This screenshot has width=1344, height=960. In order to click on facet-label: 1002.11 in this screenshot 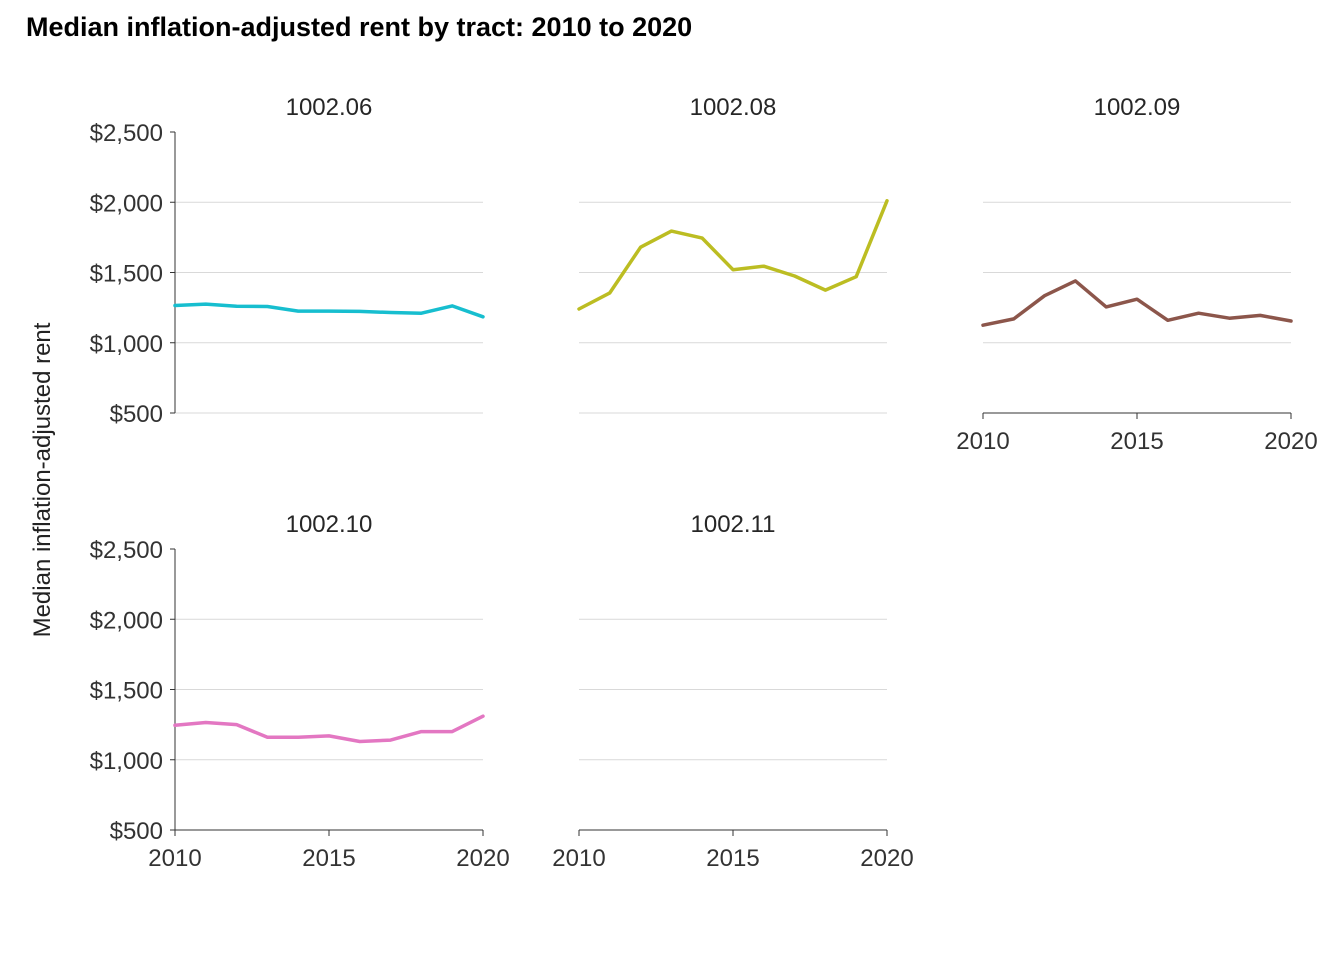, I will do `click(733, 524)`.